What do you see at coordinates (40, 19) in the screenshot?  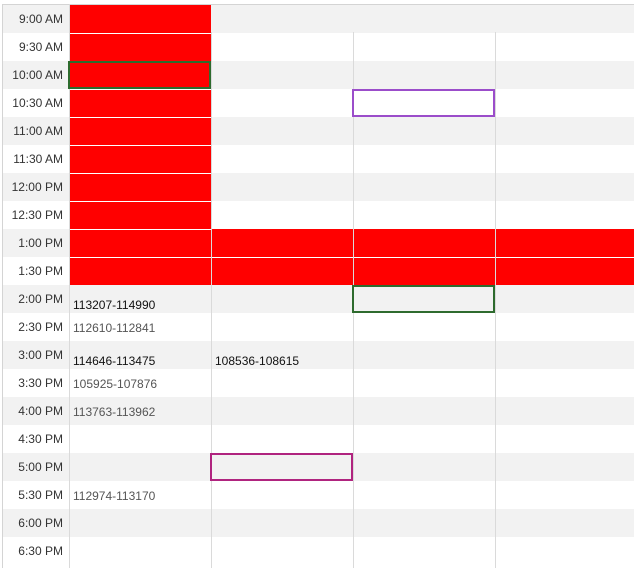 I see `time-label: 9:00 AM` at bounding box center [40, 19].